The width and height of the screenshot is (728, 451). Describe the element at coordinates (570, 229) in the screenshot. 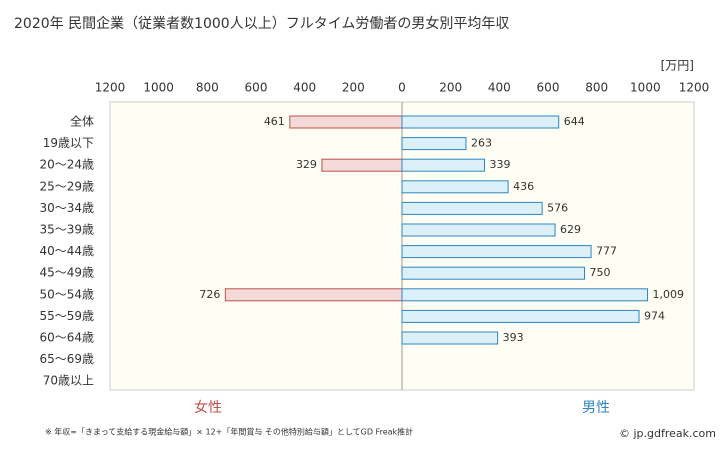

I see `value-label: 629` at that location.